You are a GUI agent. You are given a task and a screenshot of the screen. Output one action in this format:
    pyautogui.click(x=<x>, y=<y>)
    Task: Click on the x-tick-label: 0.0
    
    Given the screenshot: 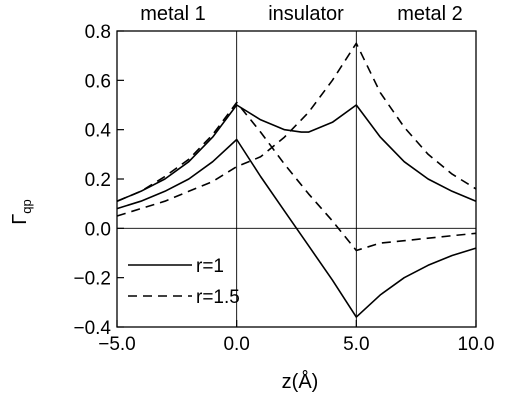 What is the action you would take?
    pyautogui.click(x=236, y=344)
    